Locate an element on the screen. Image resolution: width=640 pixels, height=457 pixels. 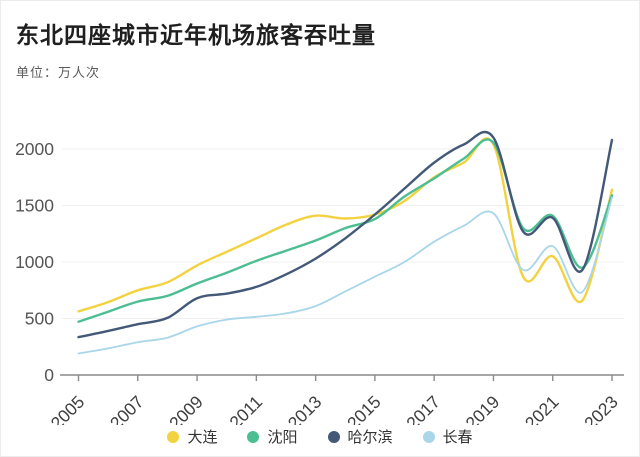
page-title: 东北四座城市近年机场旅客吞吐量 is located at coordinates (196, 35).